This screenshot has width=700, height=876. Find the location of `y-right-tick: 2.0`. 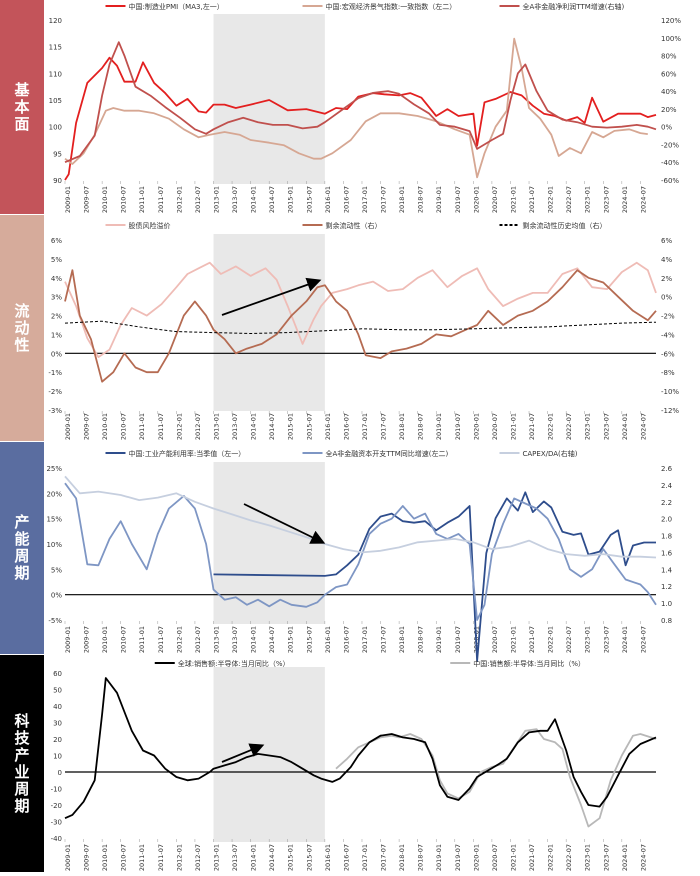

y-right-tick: 2.0 is located at coordinates (666, 520).